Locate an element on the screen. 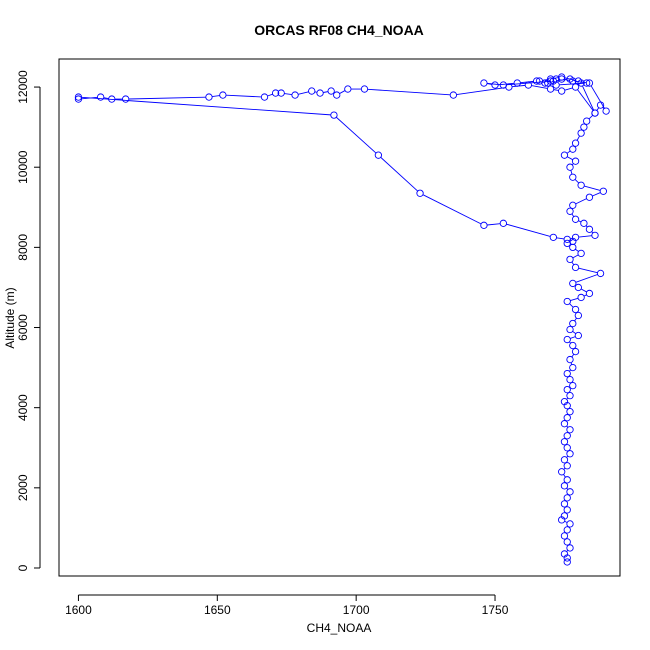 The width and height of the screenshot is (650, 650). y-axis-label: Altitude (m) is located at coordinates (10, 317).